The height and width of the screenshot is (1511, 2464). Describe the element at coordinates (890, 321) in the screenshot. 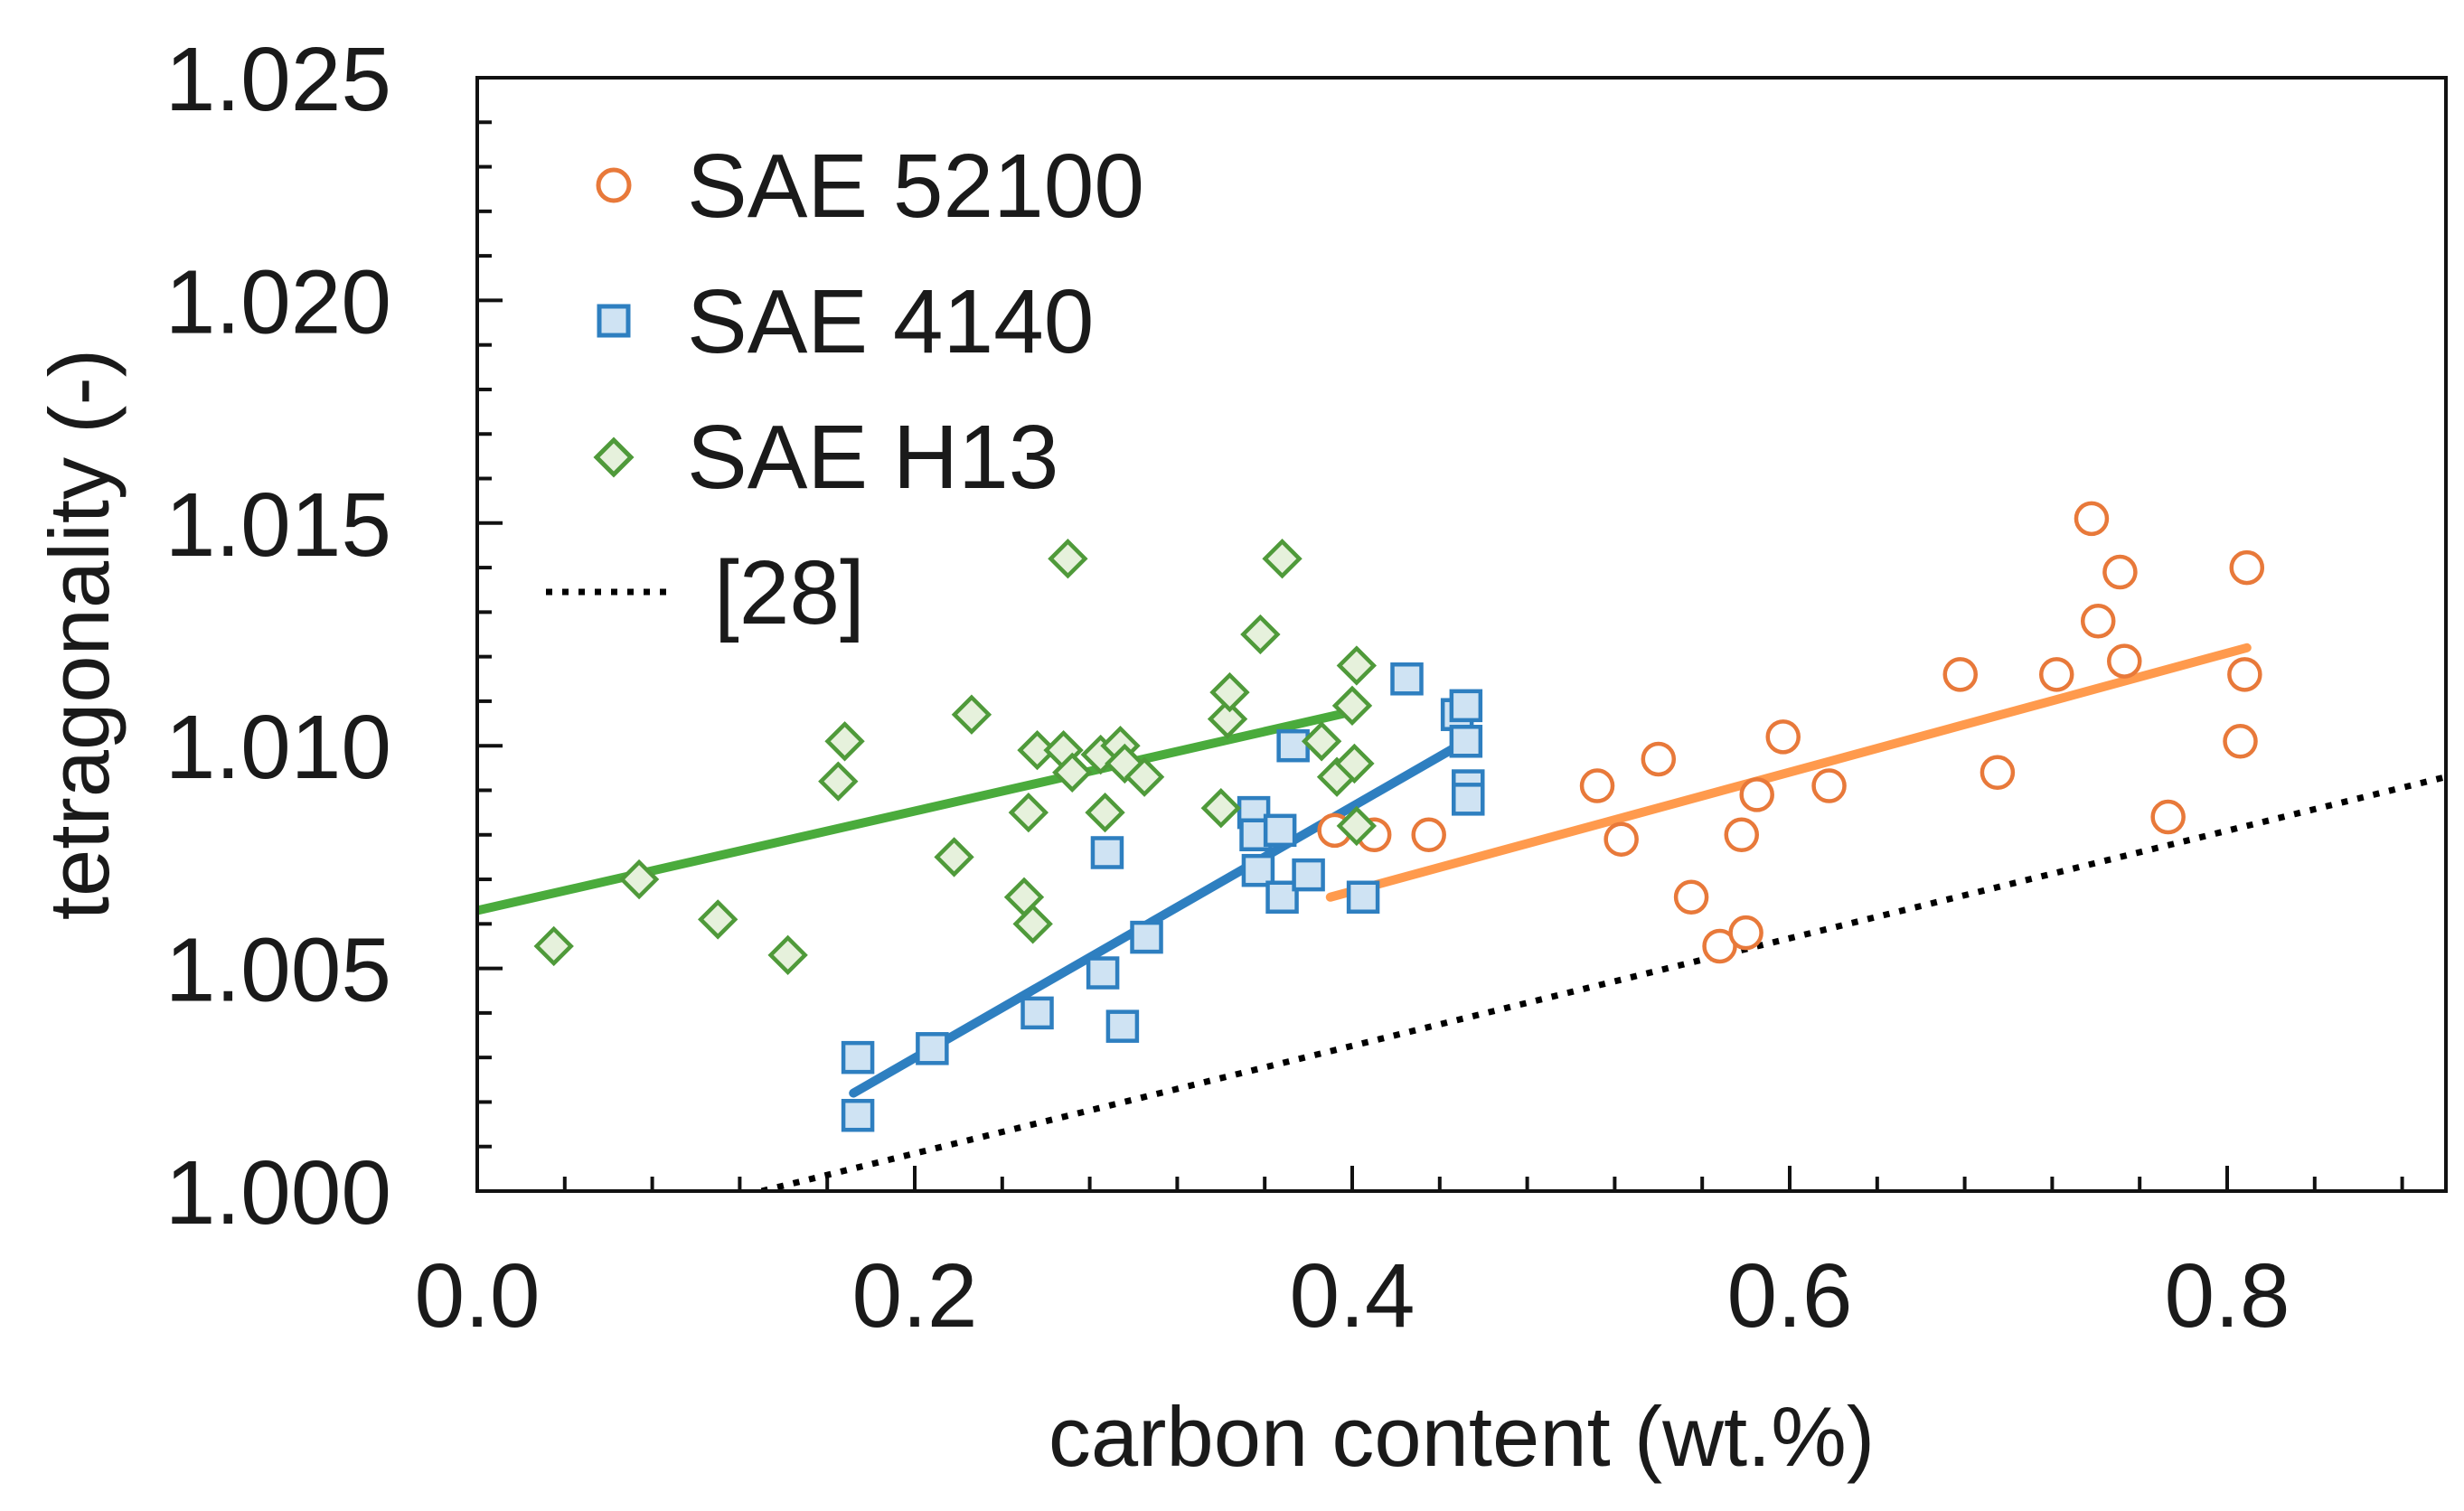

I see `legend-label-sae-4140: SAE 4140` at that location.